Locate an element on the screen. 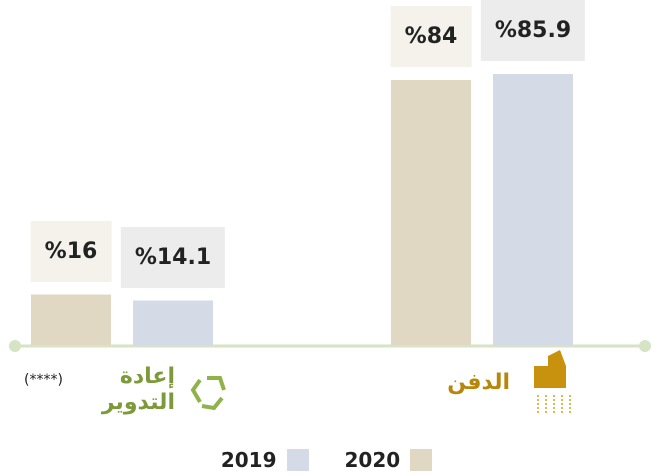 This screenshot has height=476, width=653. legend: 2020 2019 is located at coordinates (326, 460).